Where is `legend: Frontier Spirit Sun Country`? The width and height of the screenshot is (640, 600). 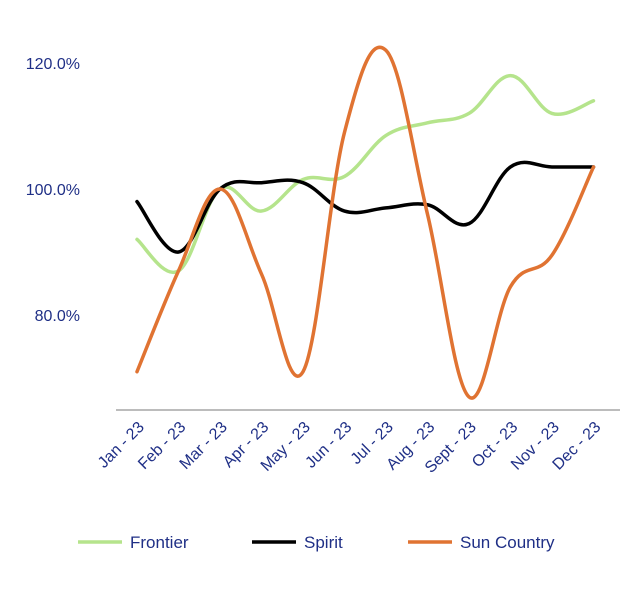
legend: Frontier Spirit Sun Country is located at coordinates (316, 542).